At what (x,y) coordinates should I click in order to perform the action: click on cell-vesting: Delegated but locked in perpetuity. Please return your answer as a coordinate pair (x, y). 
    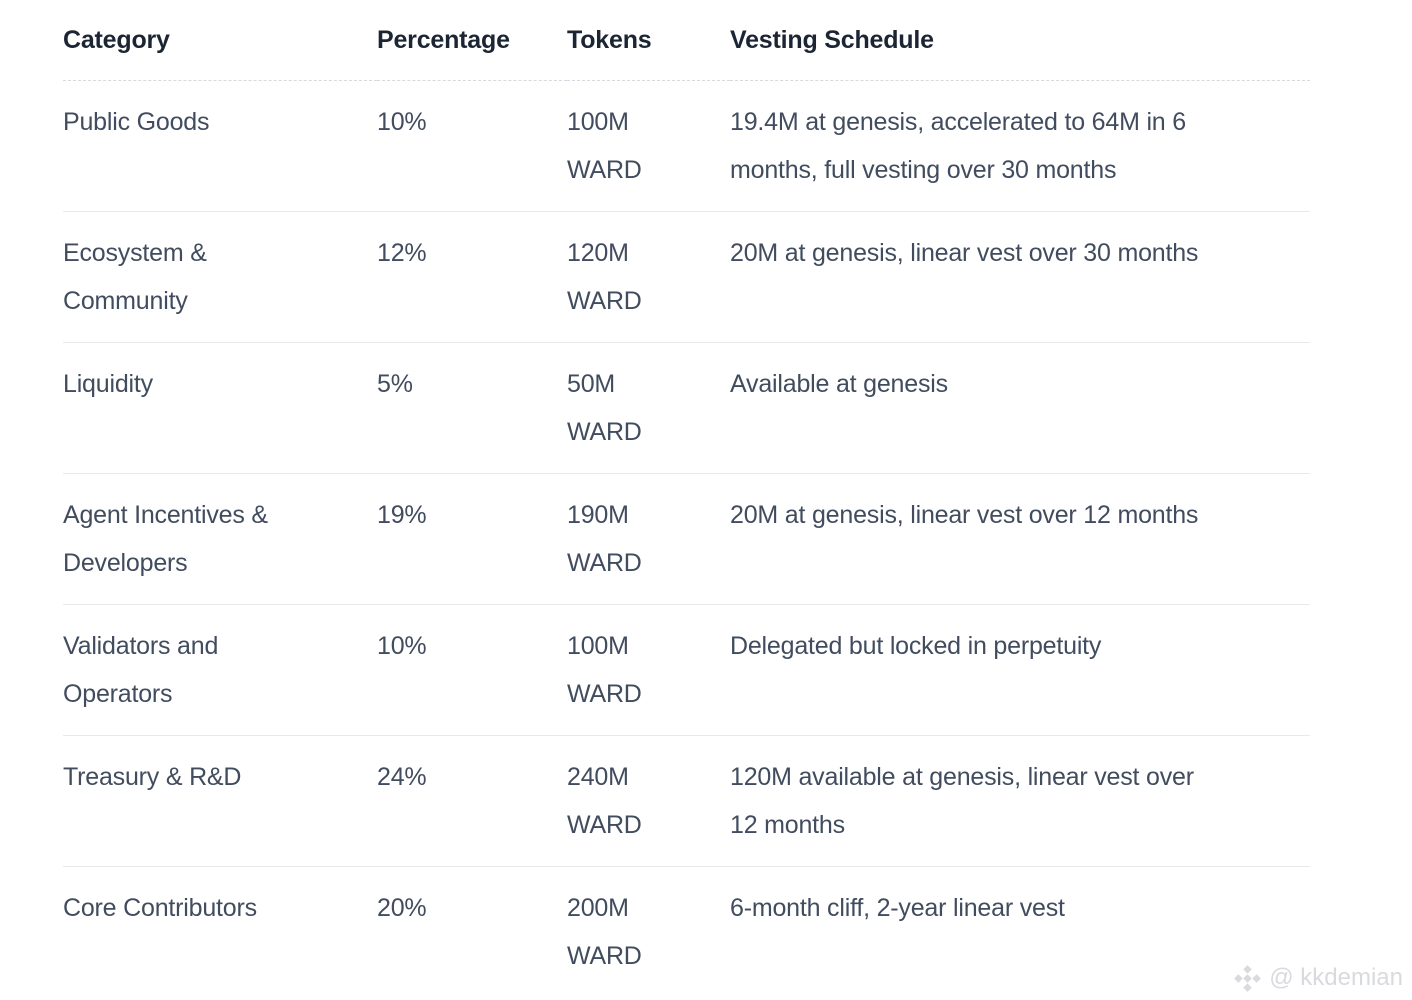
    Looking at the image, I should click on (1020, 670).